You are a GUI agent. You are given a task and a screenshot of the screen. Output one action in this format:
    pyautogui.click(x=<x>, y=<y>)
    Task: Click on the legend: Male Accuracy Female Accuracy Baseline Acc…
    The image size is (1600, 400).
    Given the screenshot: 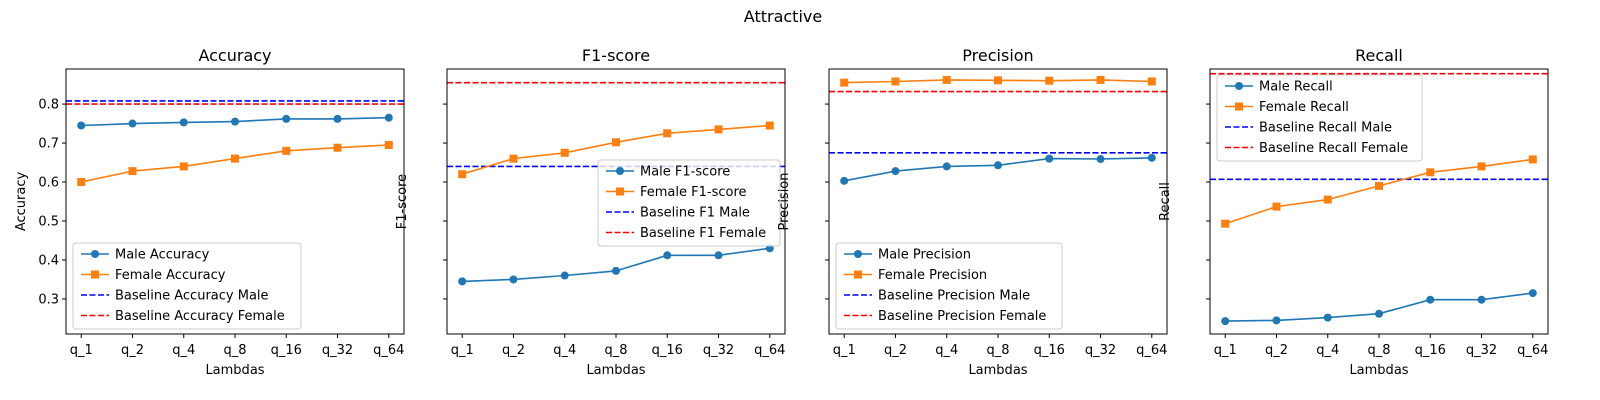 What is the action you would take?
    pyautogui.click(x=187, y=286)
    